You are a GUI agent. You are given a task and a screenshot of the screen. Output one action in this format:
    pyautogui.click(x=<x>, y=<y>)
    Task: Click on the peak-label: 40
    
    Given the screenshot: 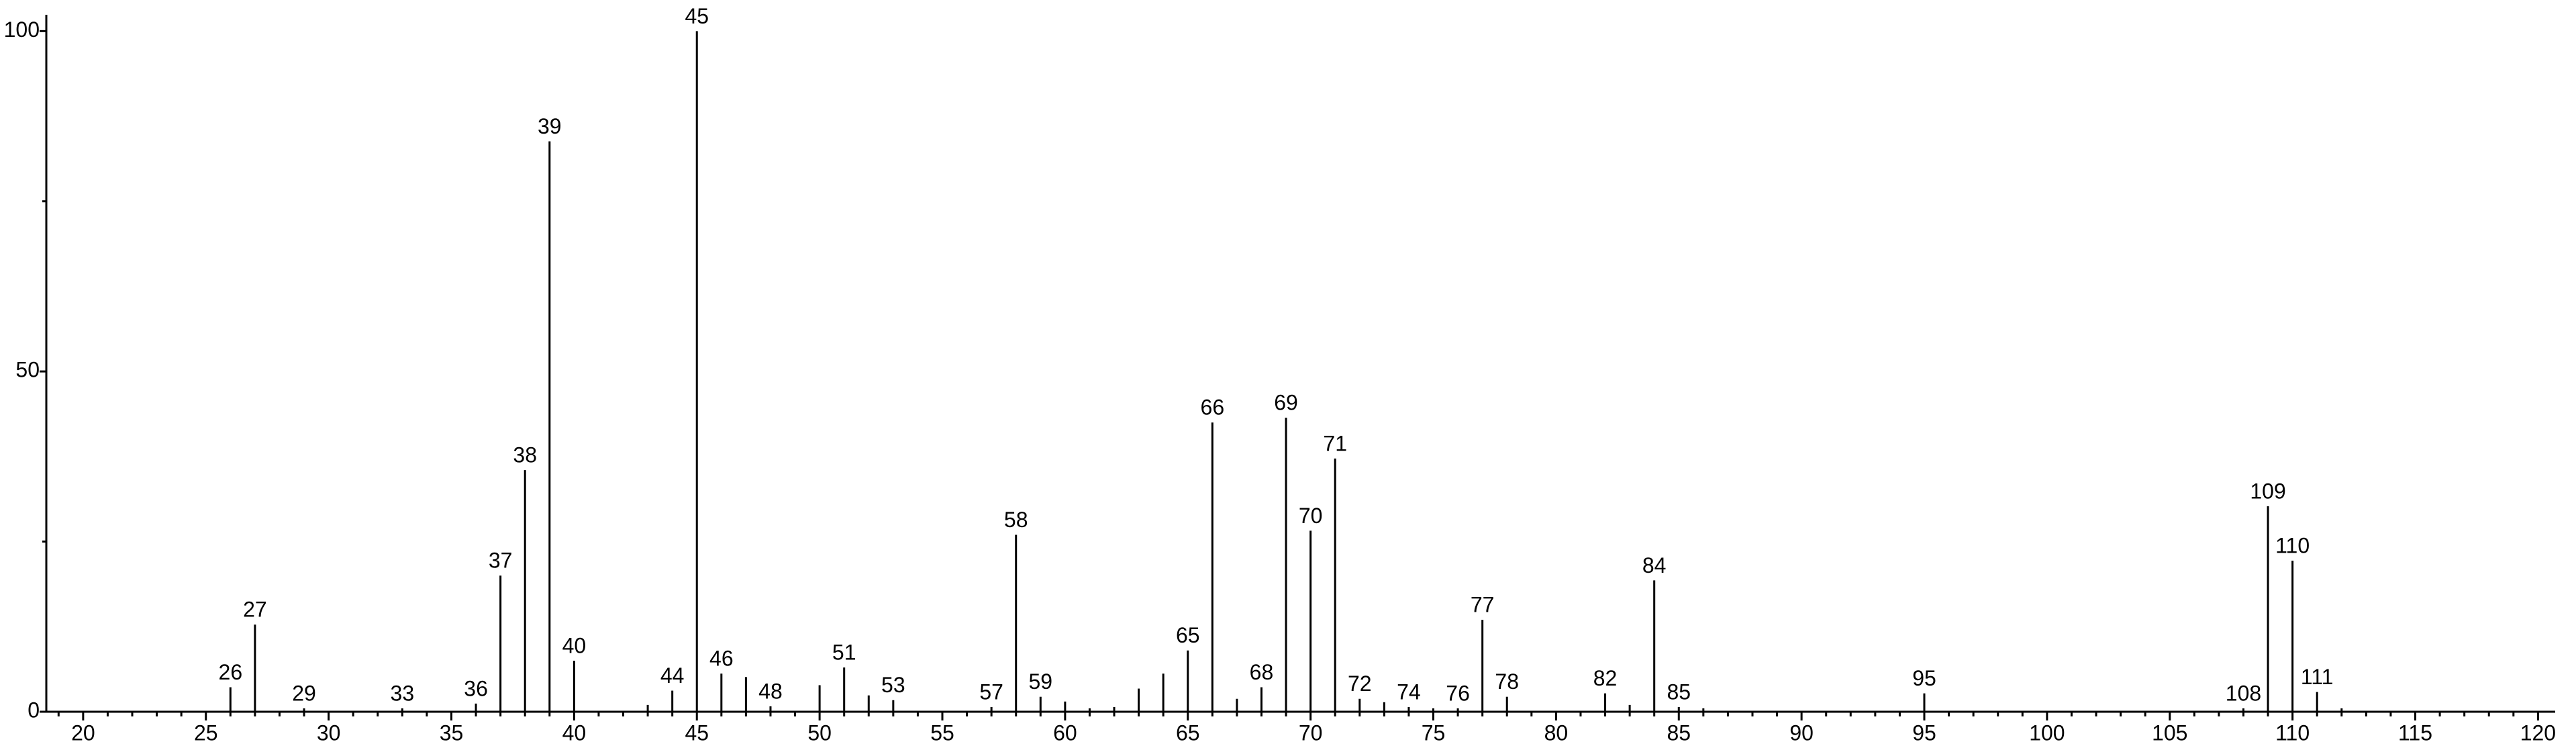 What is the action you would take?
    pyautogui.click(x=574, y=645)
    